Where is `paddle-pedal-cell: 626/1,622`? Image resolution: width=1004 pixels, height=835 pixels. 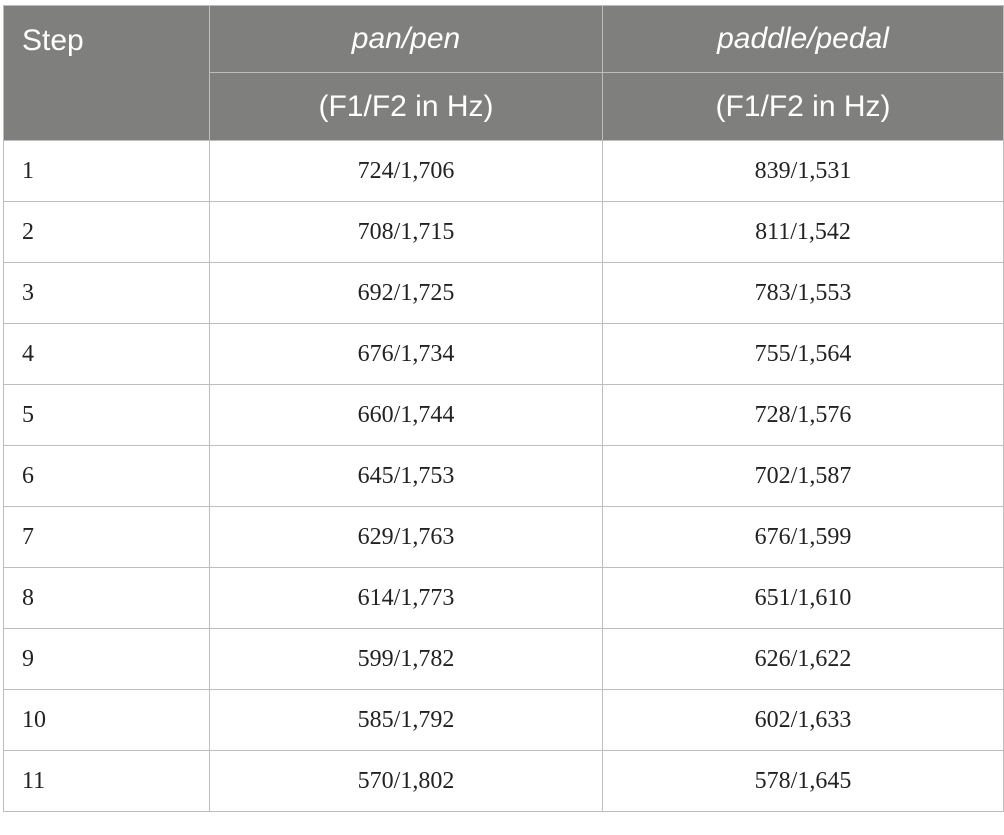 paddle-pedal-cell: 626/1,622 is located at coordinates (803, 659).